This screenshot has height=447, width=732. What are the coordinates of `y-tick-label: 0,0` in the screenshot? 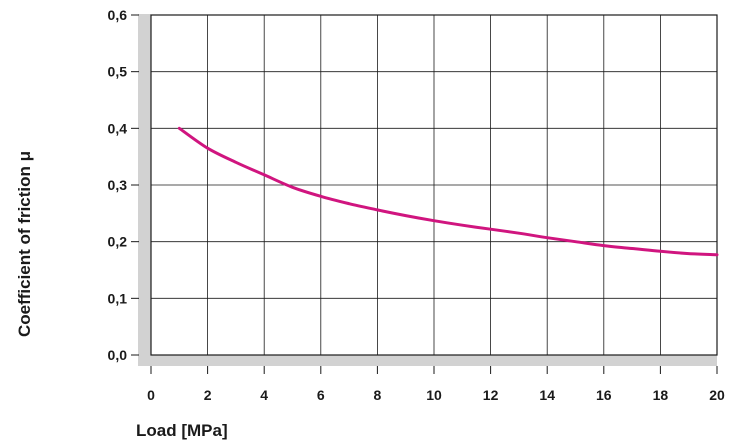 It's located at (118, 355).